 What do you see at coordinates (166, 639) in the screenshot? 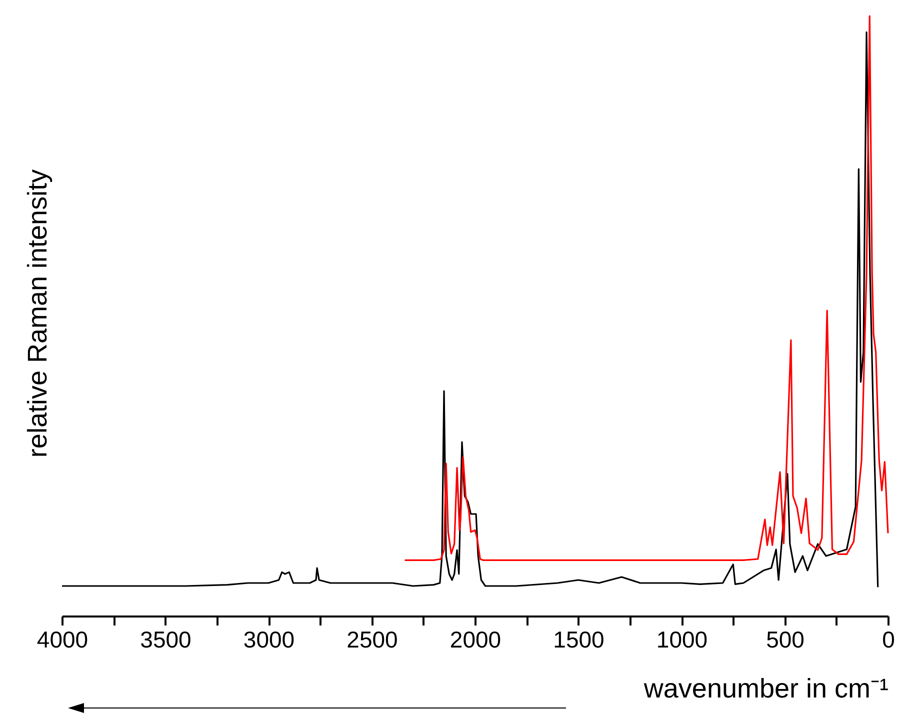
I see `x-tick-label: 3500` at bounding box center [166, 639].